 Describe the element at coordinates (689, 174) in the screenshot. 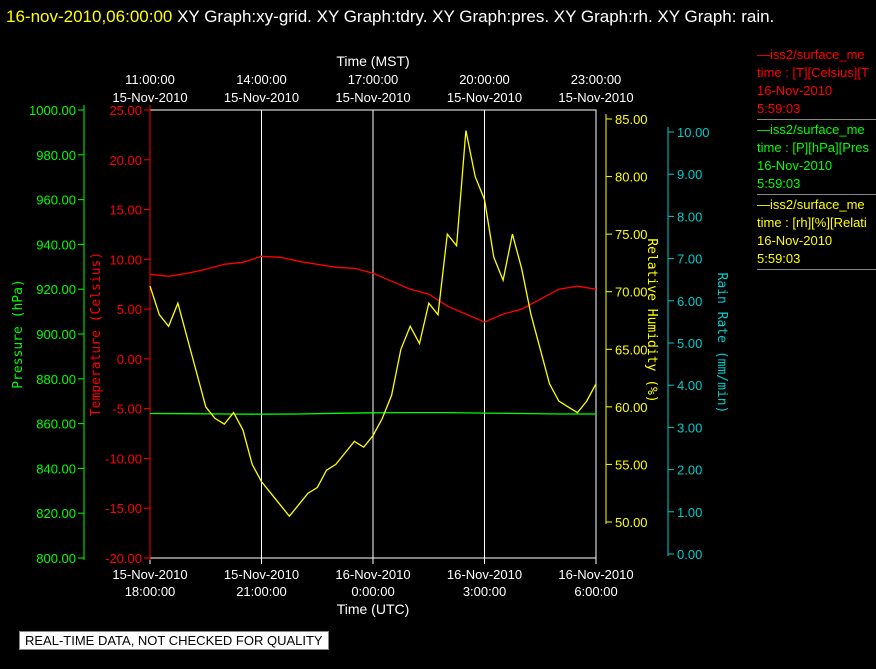

I see `rain-tick-label: 9.00` at that location.